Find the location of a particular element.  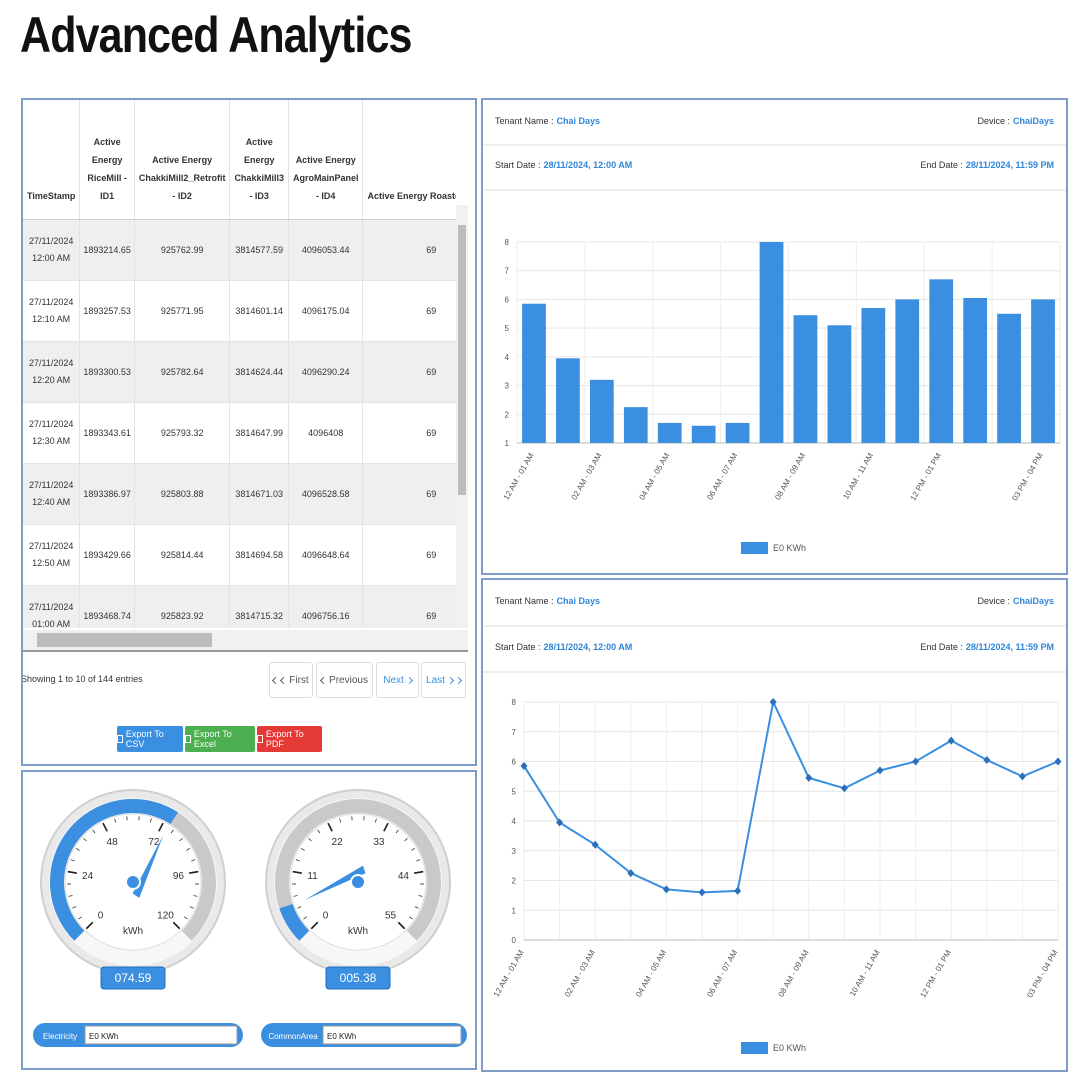

table-cell: 1893300.53 is located at coordinates (107, 372).